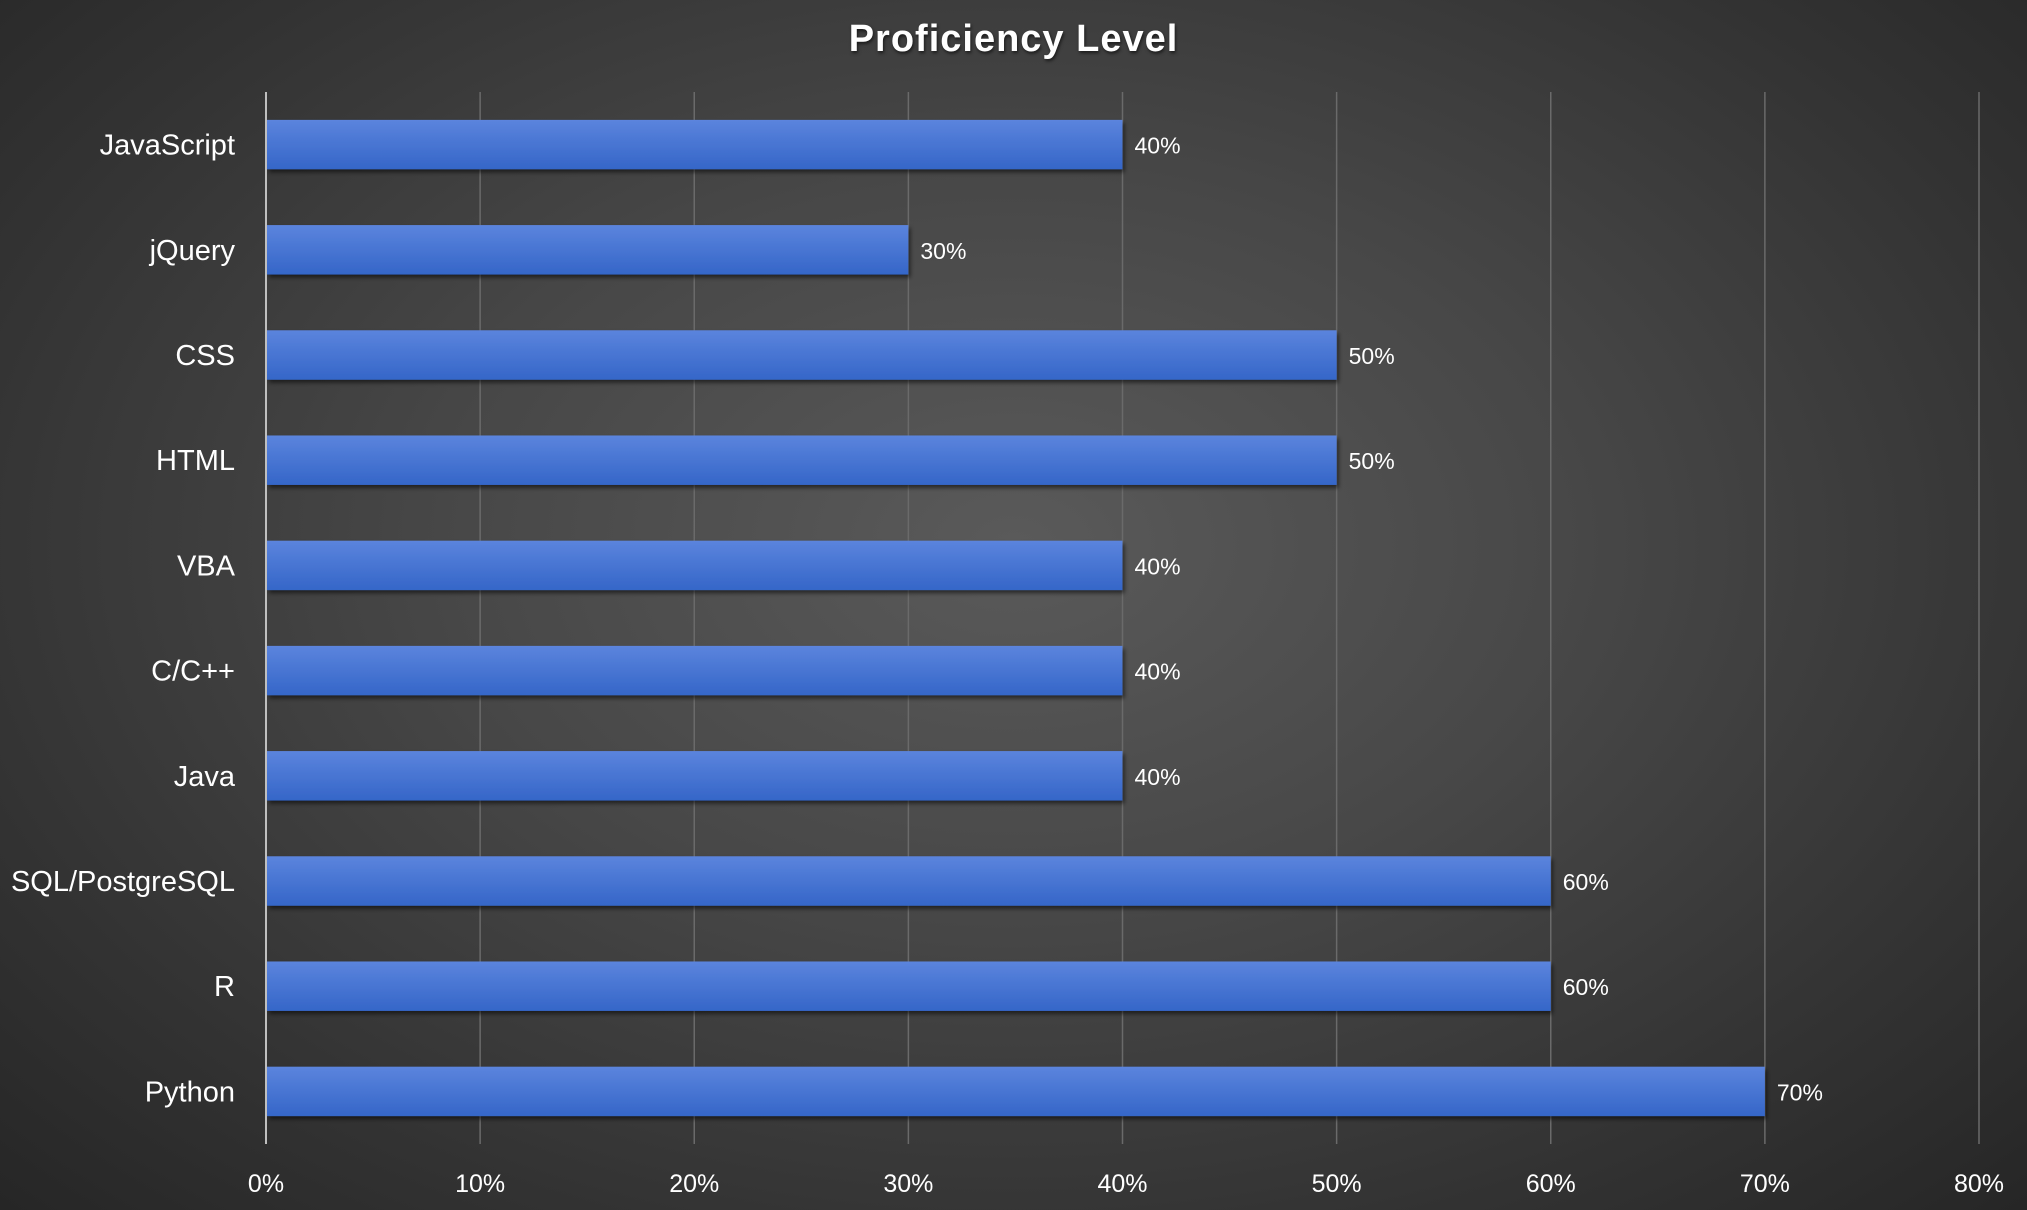 The image size is (2027, 1210). What do you see at coordinates (480, 1184) in the screenshot?
I see `x-tick-label: 10%` at bounding box center [480, 1184].